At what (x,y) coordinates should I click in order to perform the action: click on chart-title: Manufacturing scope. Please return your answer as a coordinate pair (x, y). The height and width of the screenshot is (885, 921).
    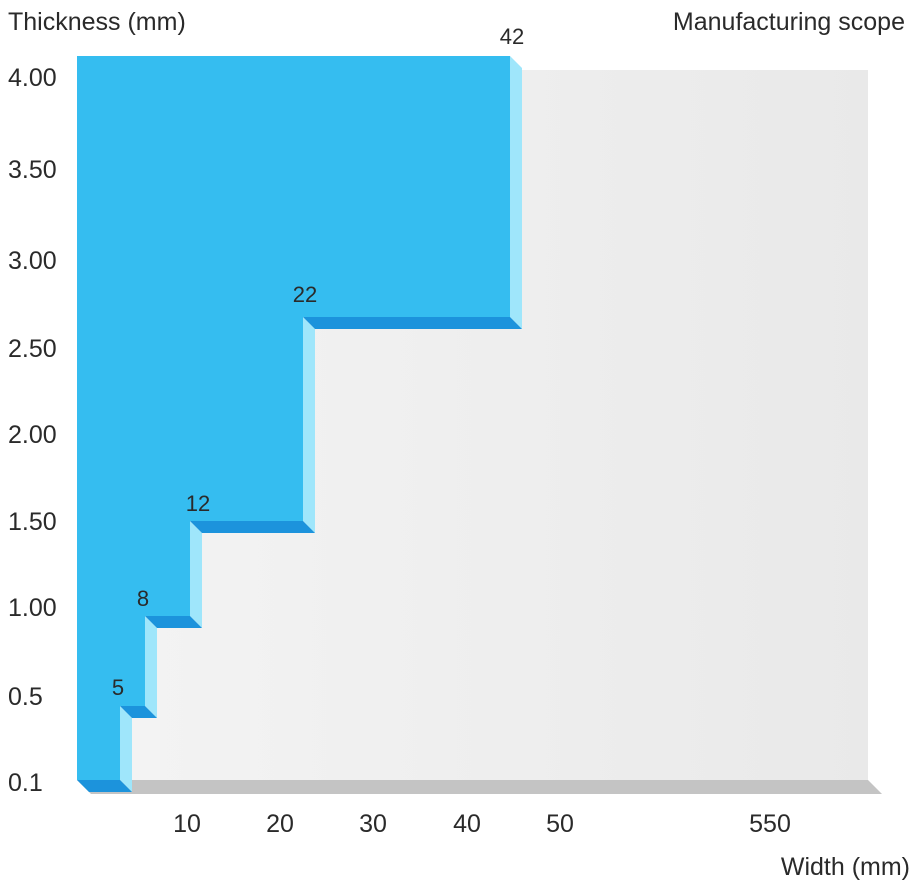
    Looking at the image, I should click on (789, 22).